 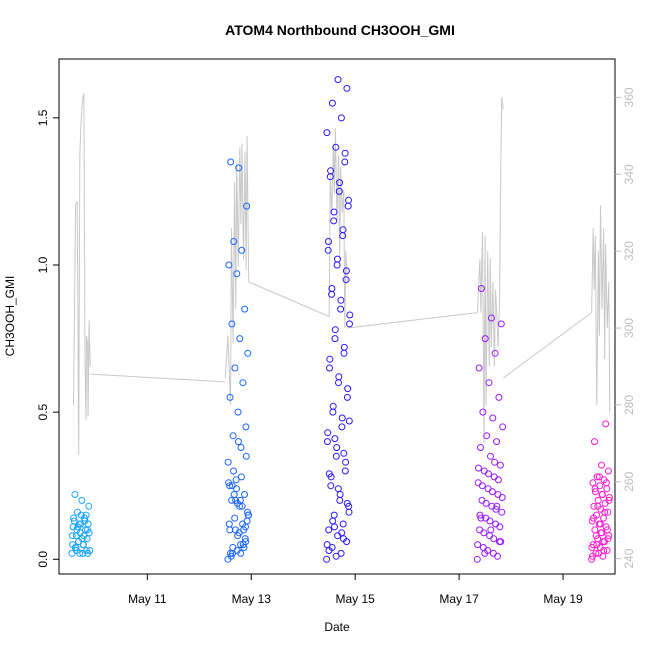 I want to click on y-tick-label-right: 240, so click(x=629, y=558).